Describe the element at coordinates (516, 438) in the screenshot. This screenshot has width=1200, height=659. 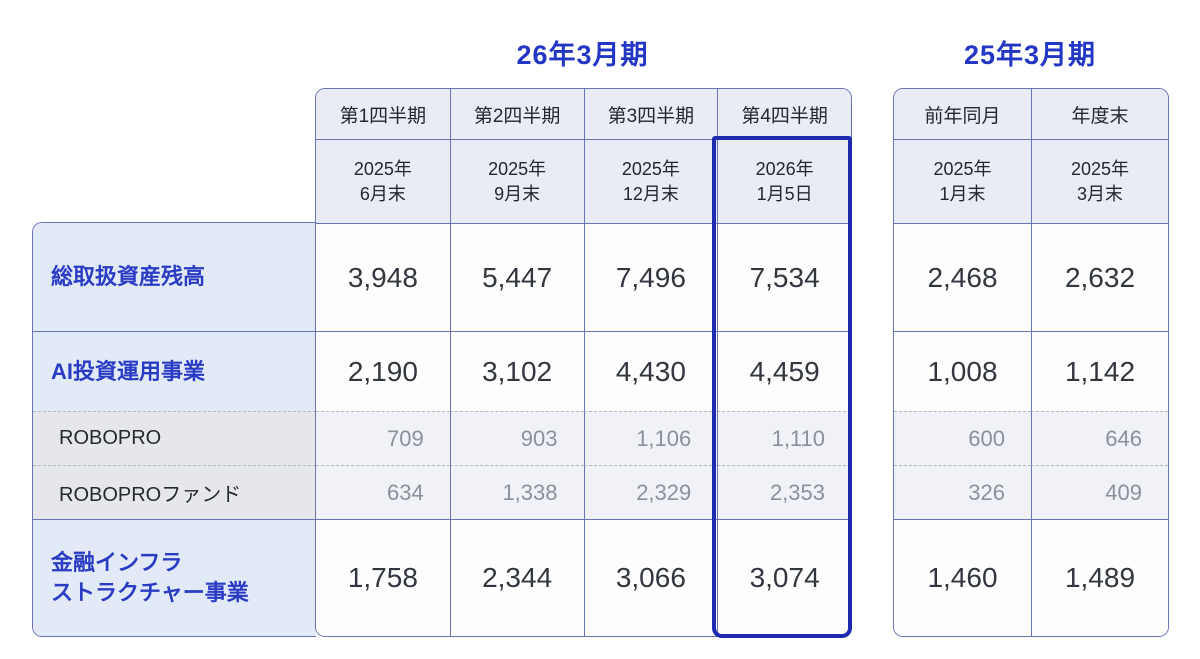
I see `value-robopro-q2: 903` at that location.